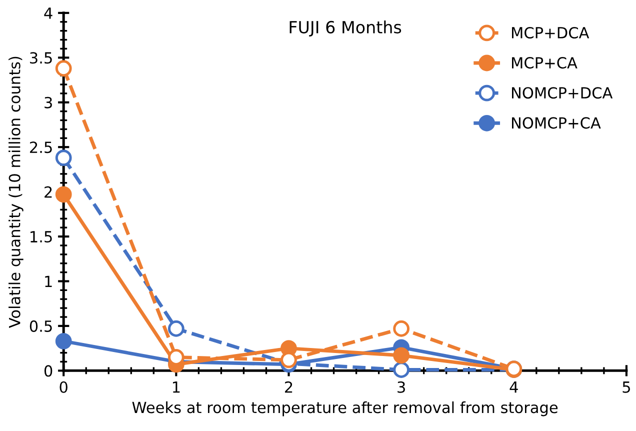  Describe the element at coordinates (64, 387) in the screenshot. I see `x-tick-label: 0` at that location.